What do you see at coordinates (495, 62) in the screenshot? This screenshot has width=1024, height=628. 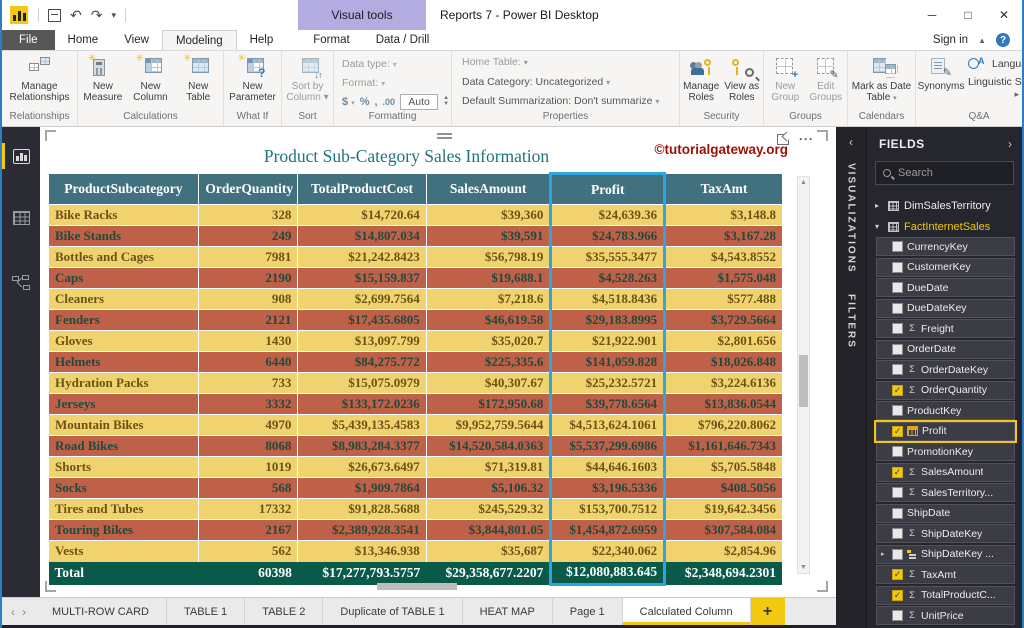 I see `home-table-dropdown: Home Table: ▾` at bounding box center [495, 62].